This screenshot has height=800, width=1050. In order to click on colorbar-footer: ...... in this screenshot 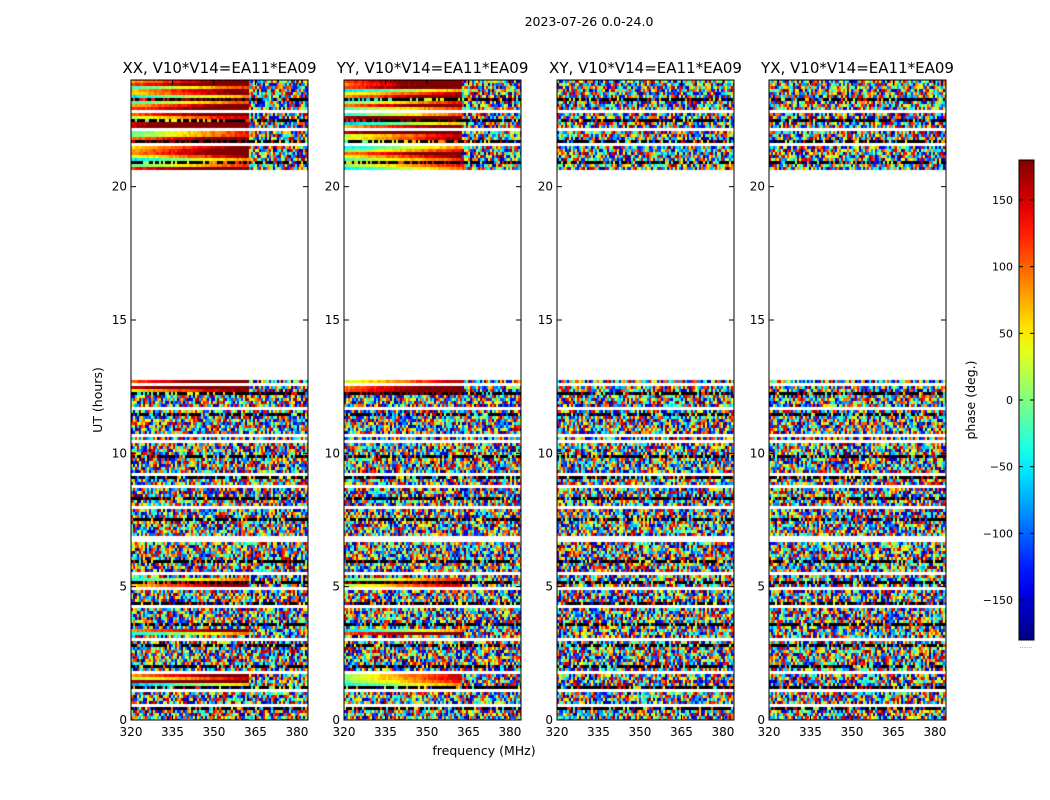, I will do `click(1025, 646)`.